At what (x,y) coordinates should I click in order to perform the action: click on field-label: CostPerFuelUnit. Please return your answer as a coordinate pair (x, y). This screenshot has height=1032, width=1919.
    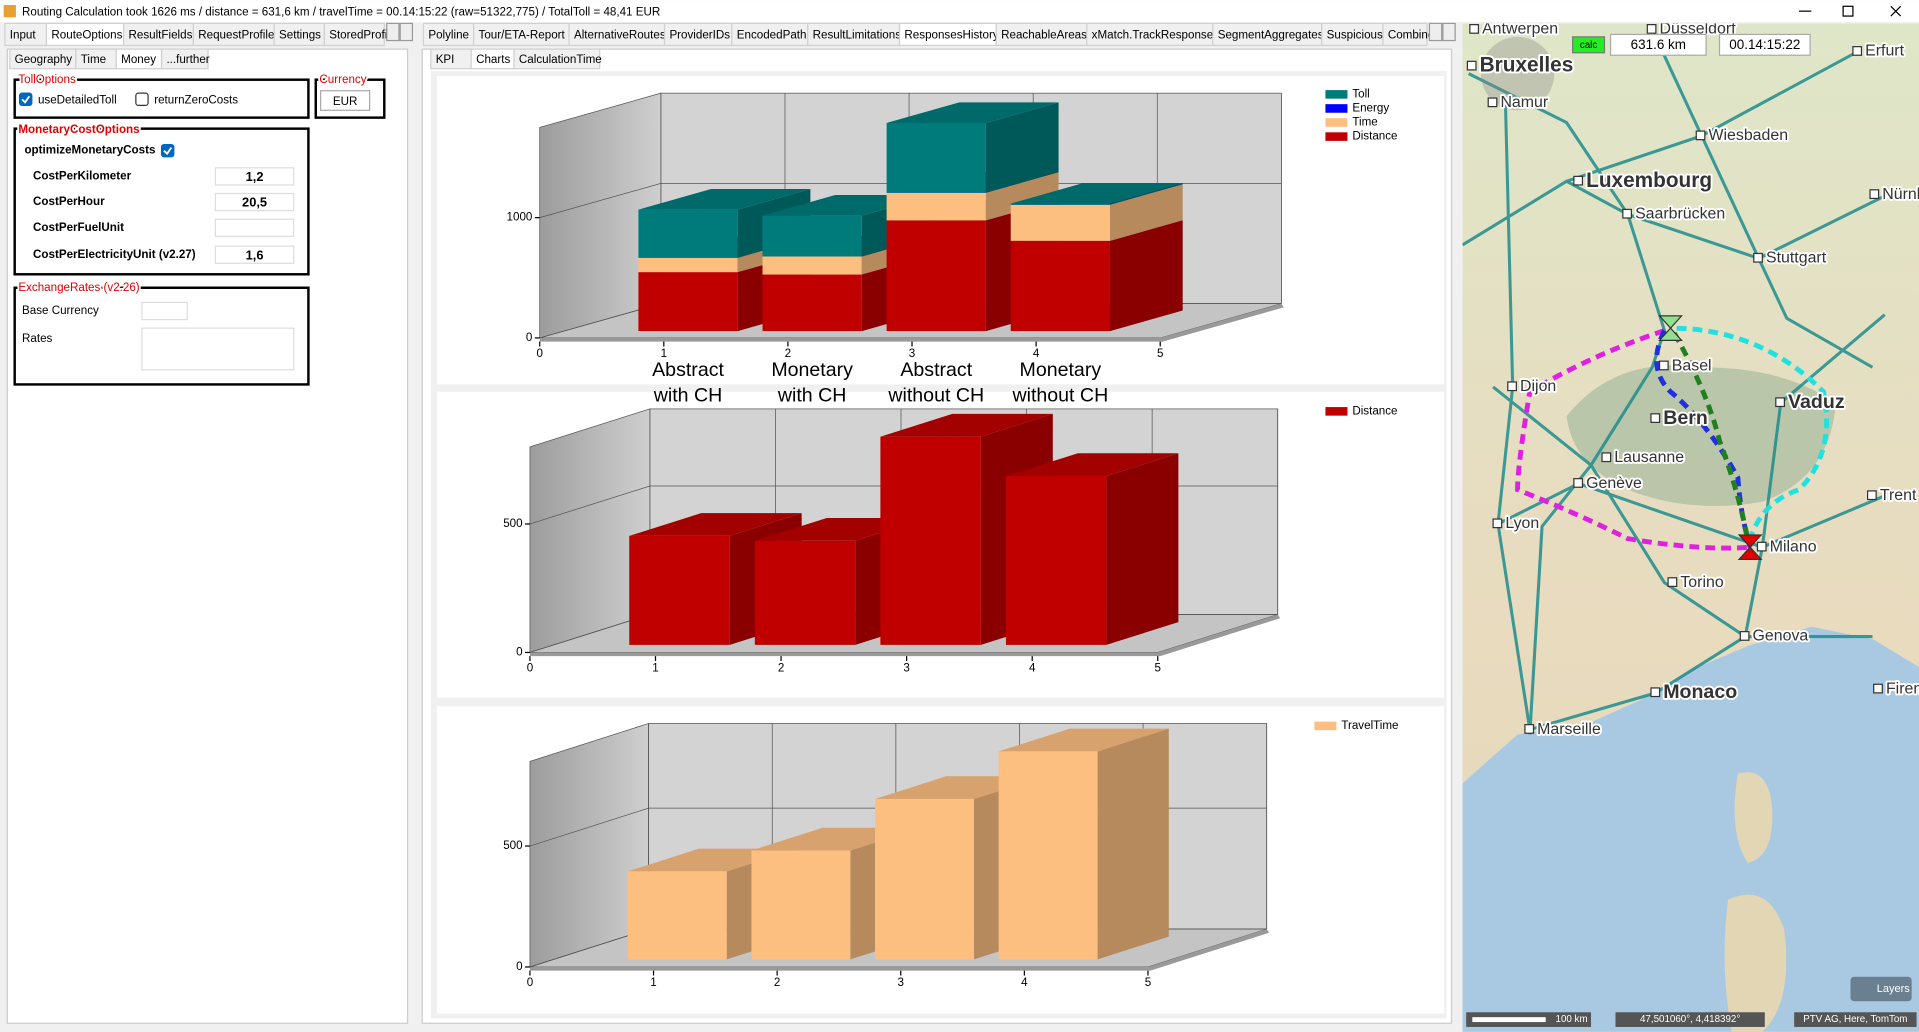
    Looking at the image, I should click on (78, 227).